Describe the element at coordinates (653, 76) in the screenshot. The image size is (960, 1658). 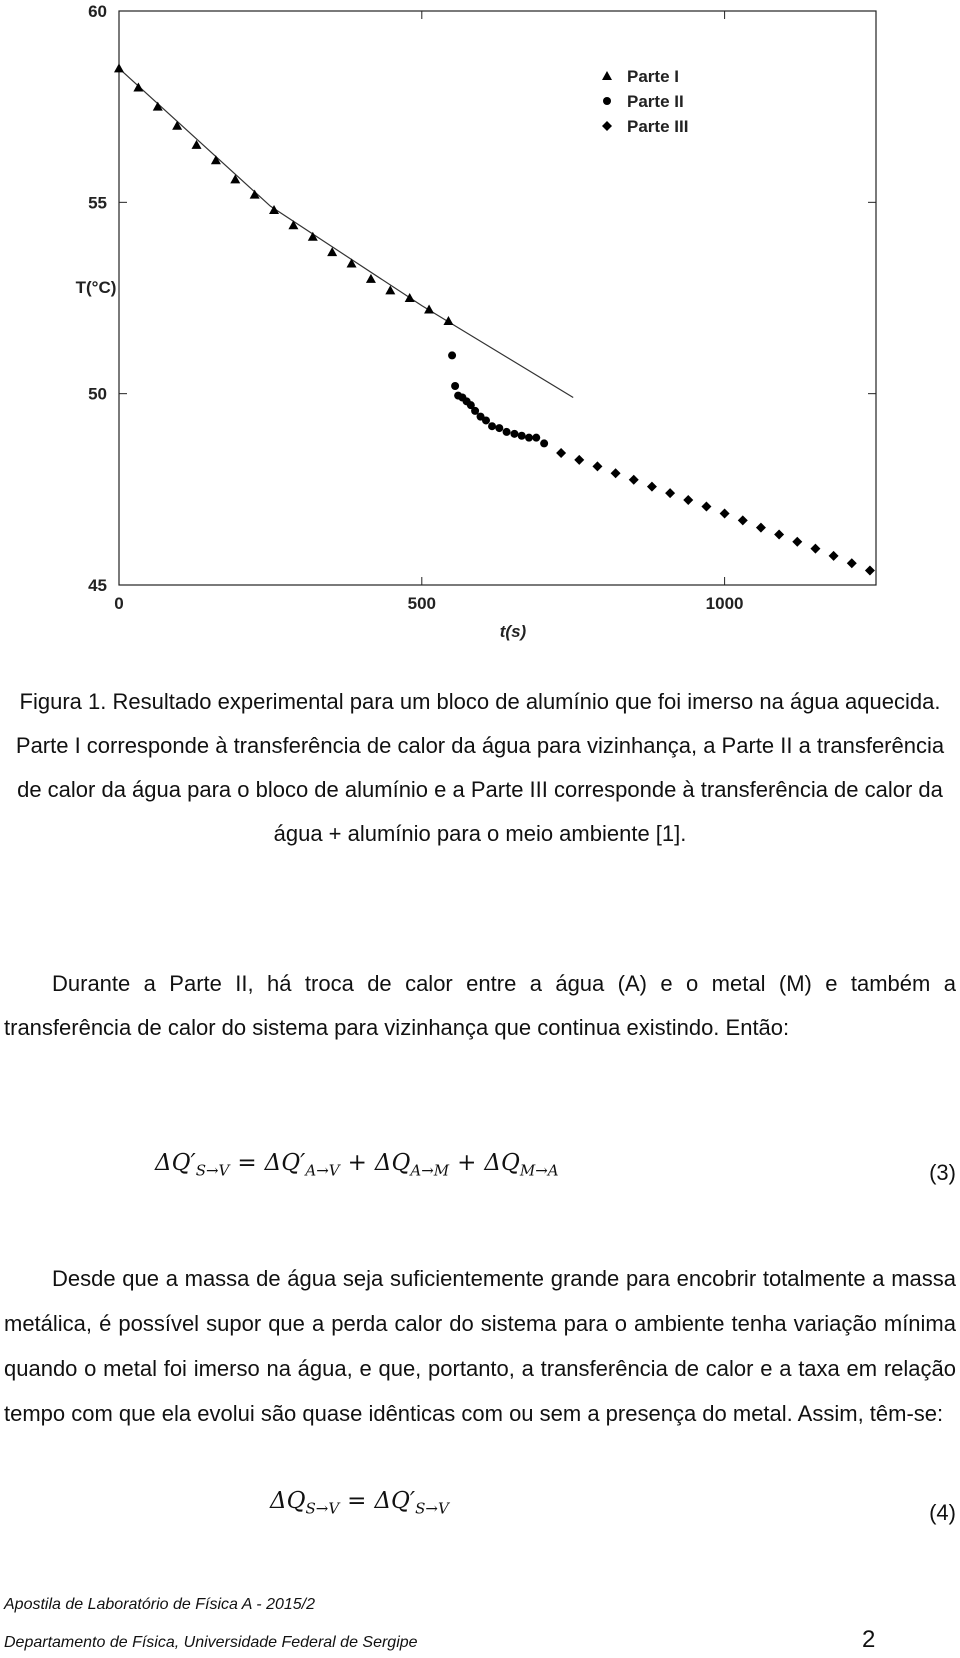
I see `legend-label: Parte I` at that location.